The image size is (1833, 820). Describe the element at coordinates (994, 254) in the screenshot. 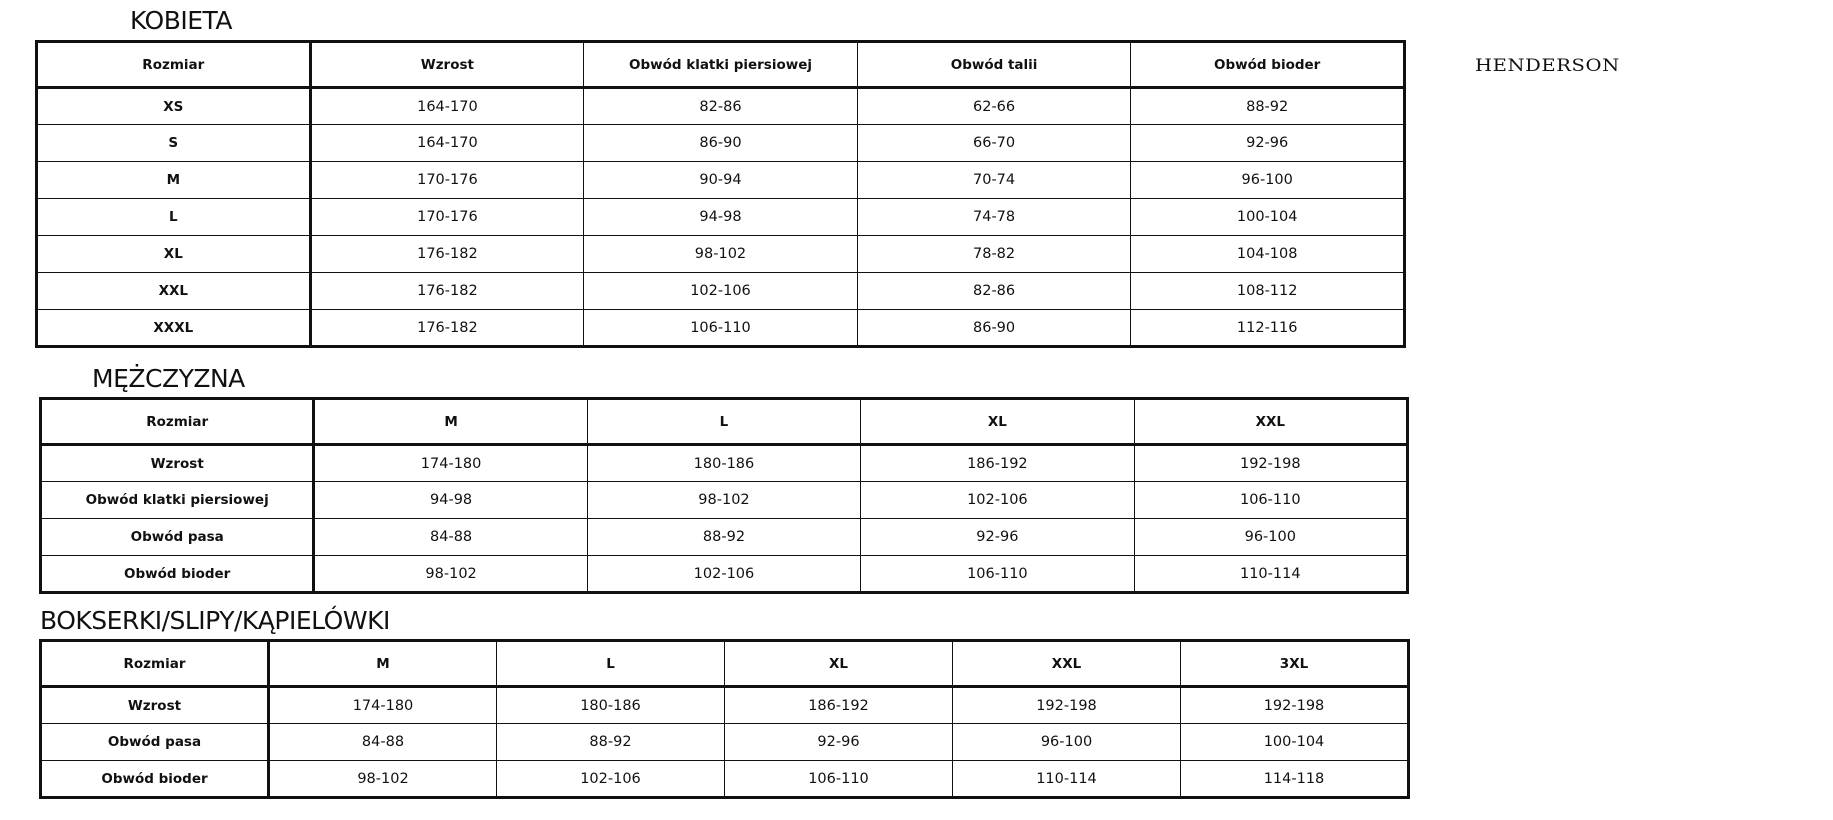

I see `table-cell: 78-82` at that location.